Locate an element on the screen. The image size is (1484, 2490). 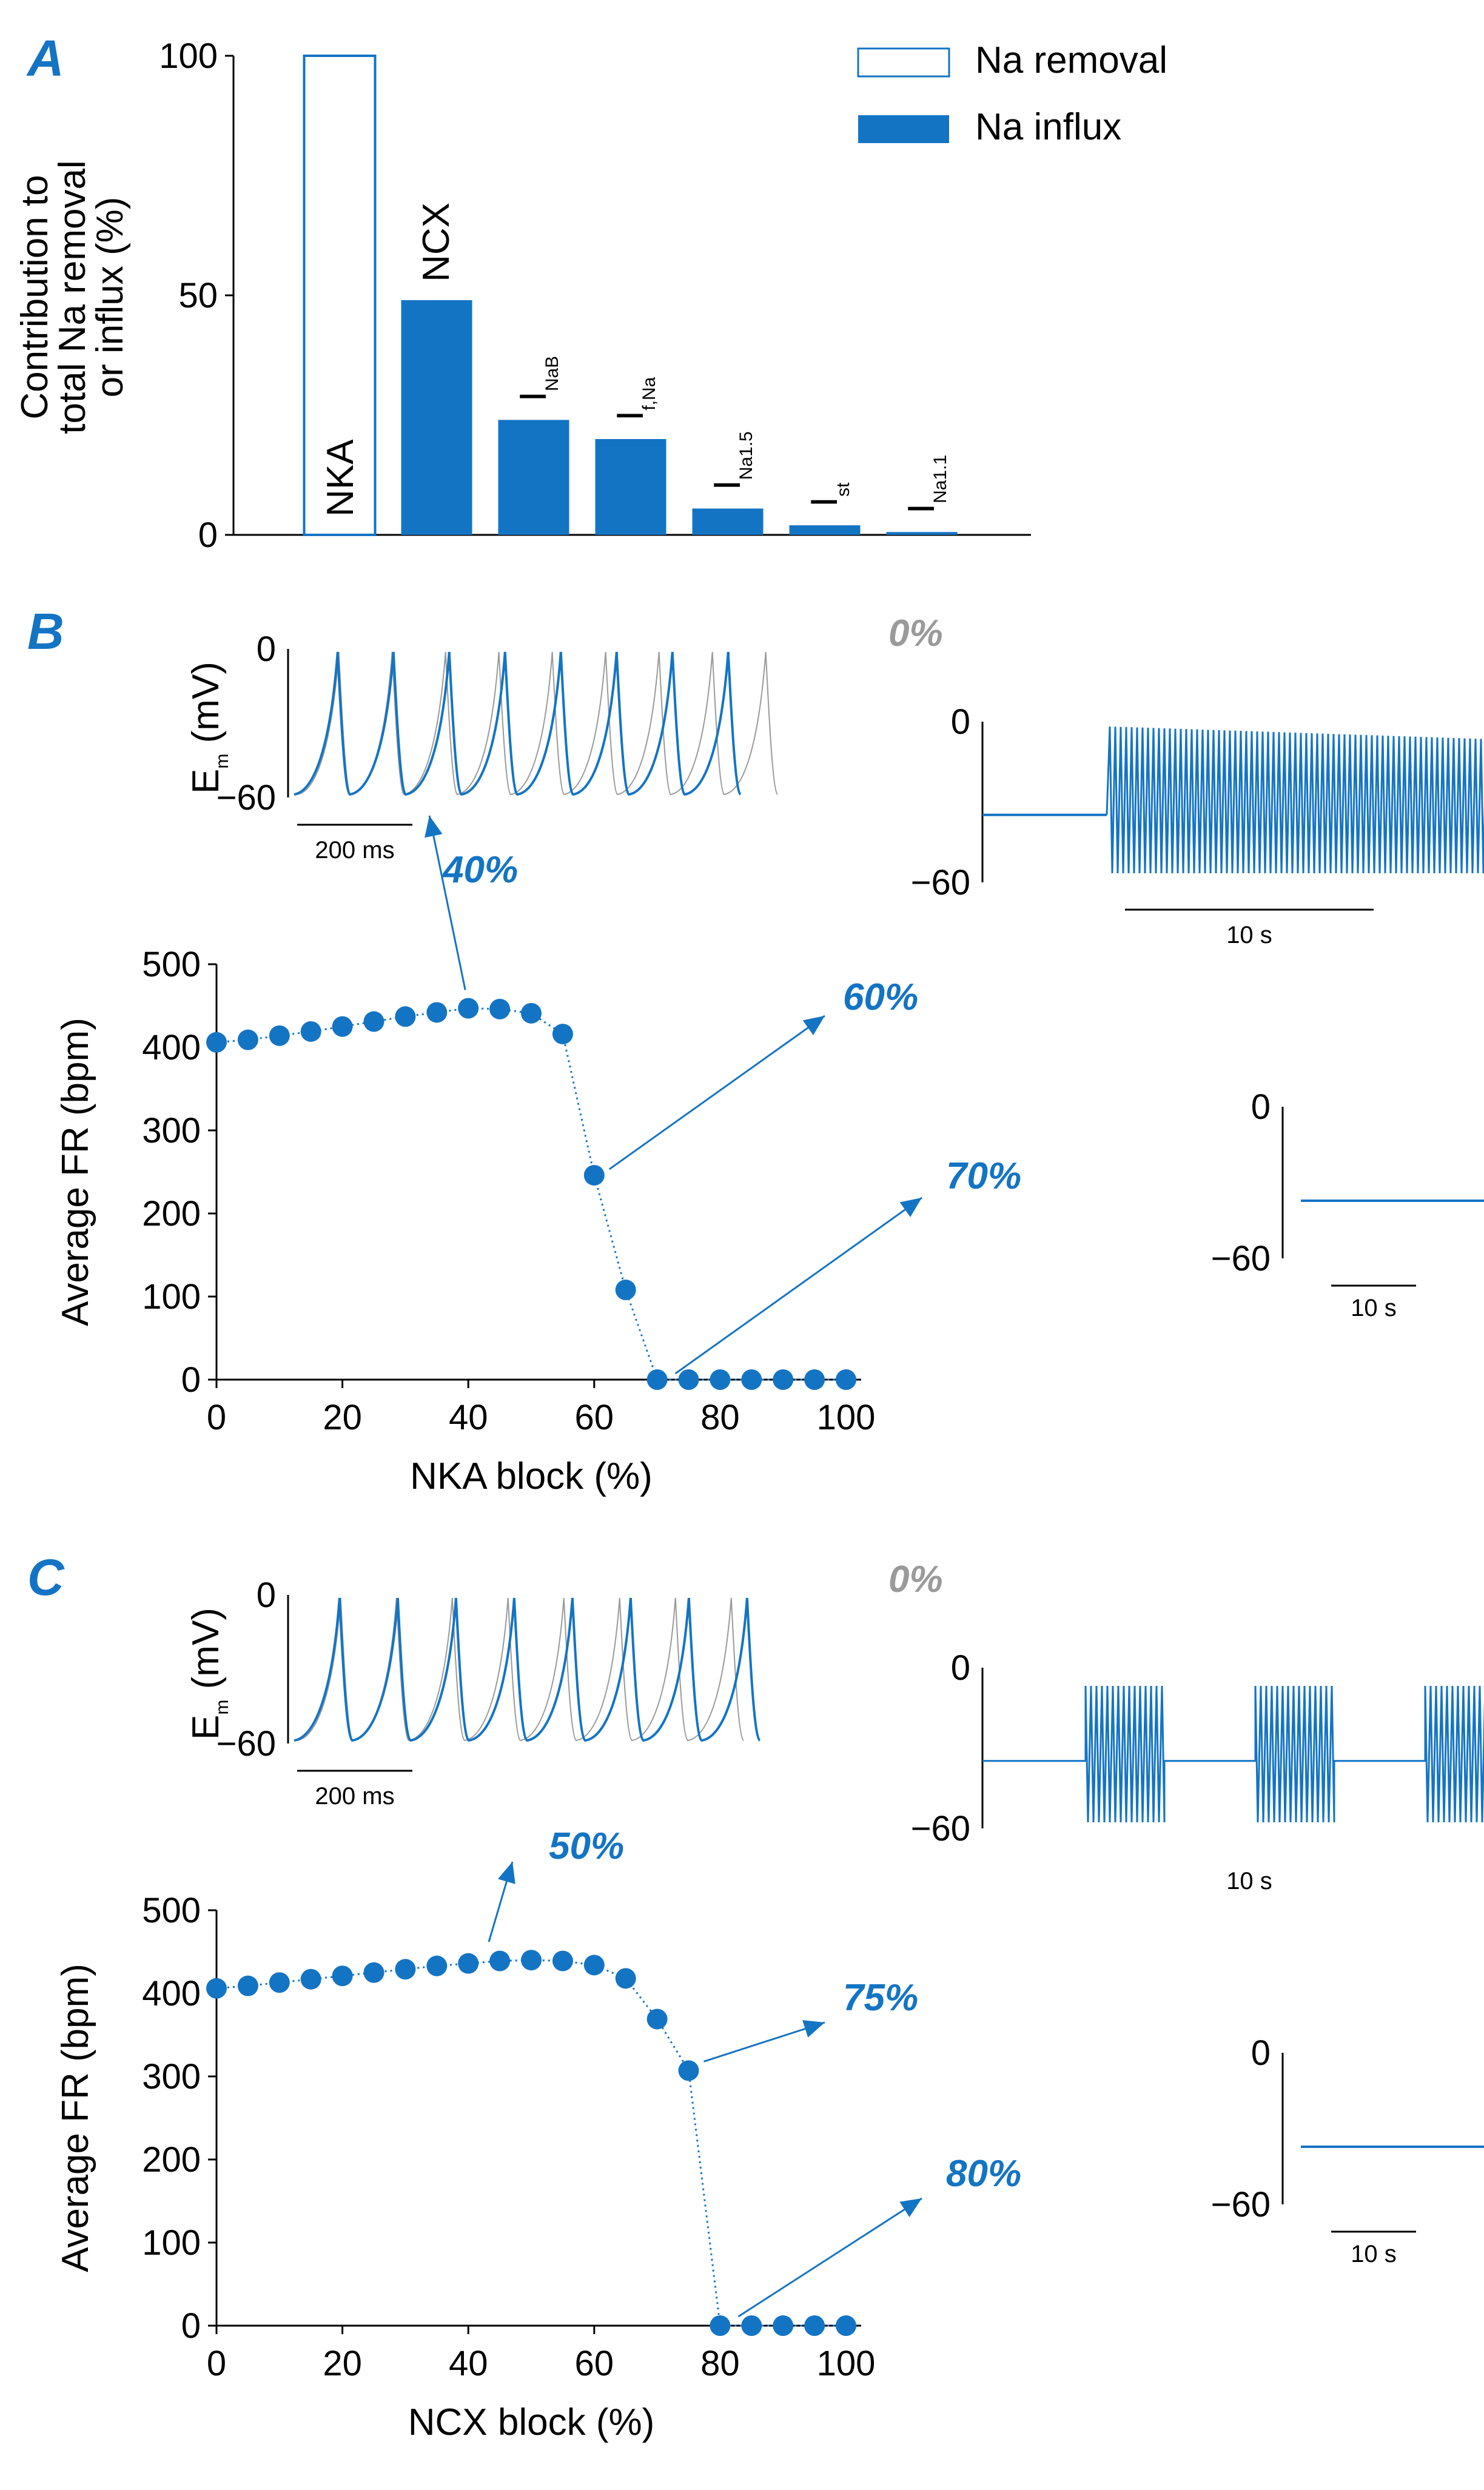
bar-label-sub: f,Na is located at coordinates (649, 393).